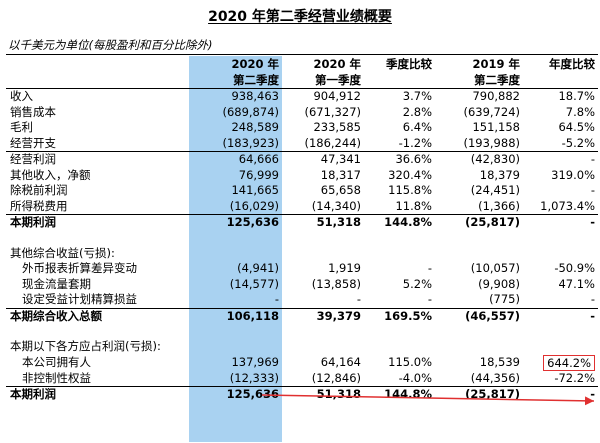  Describe the element at coordinates (56, 362) in the screenshot. I see `row-label: 本公司拥有人` at that location.